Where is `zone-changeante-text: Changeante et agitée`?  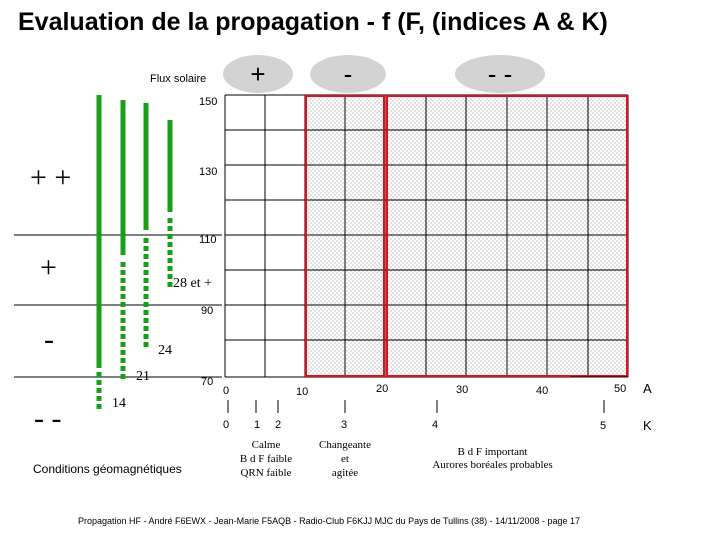 zone-changeante-text: Changeante et agitée is located at coordinates (345, 459).